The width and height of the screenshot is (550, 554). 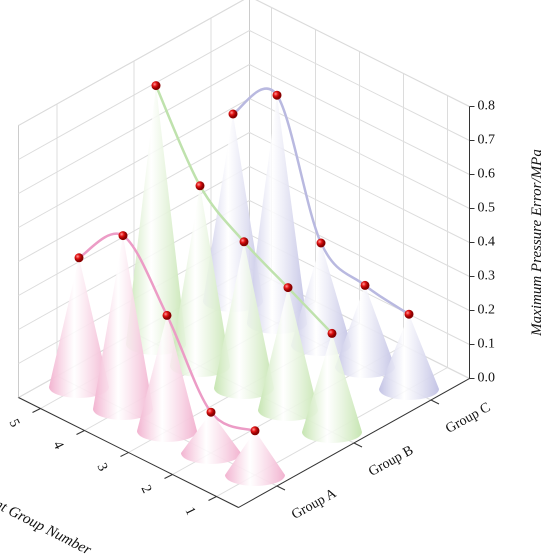 I want to click on x-tick-label: 5, so click(x=14, y=423).